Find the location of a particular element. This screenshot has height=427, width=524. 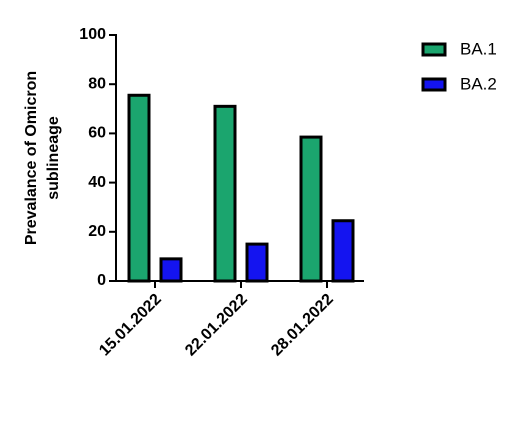

y-axis-title-line: Prevalance of Omicron is located at coordinates (31, 158).